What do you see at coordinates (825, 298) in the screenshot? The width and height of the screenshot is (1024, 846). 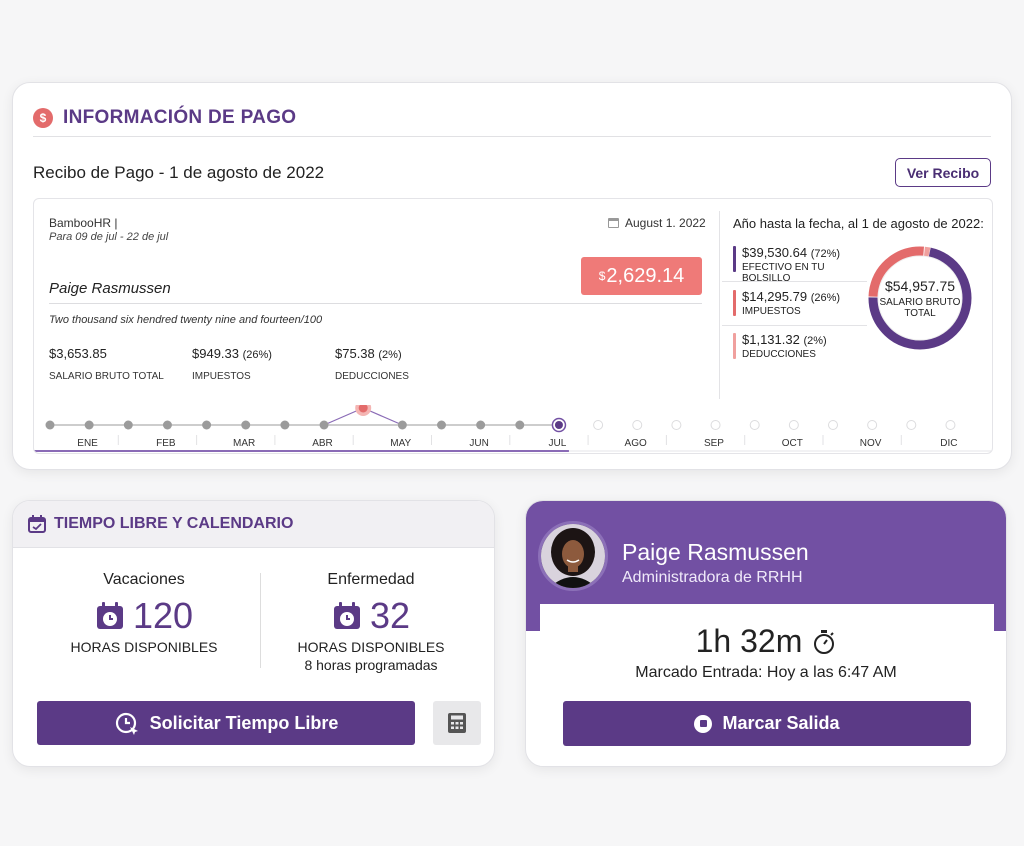 I see `ytd-pct: (26%)` at bounding box center [825, 298].